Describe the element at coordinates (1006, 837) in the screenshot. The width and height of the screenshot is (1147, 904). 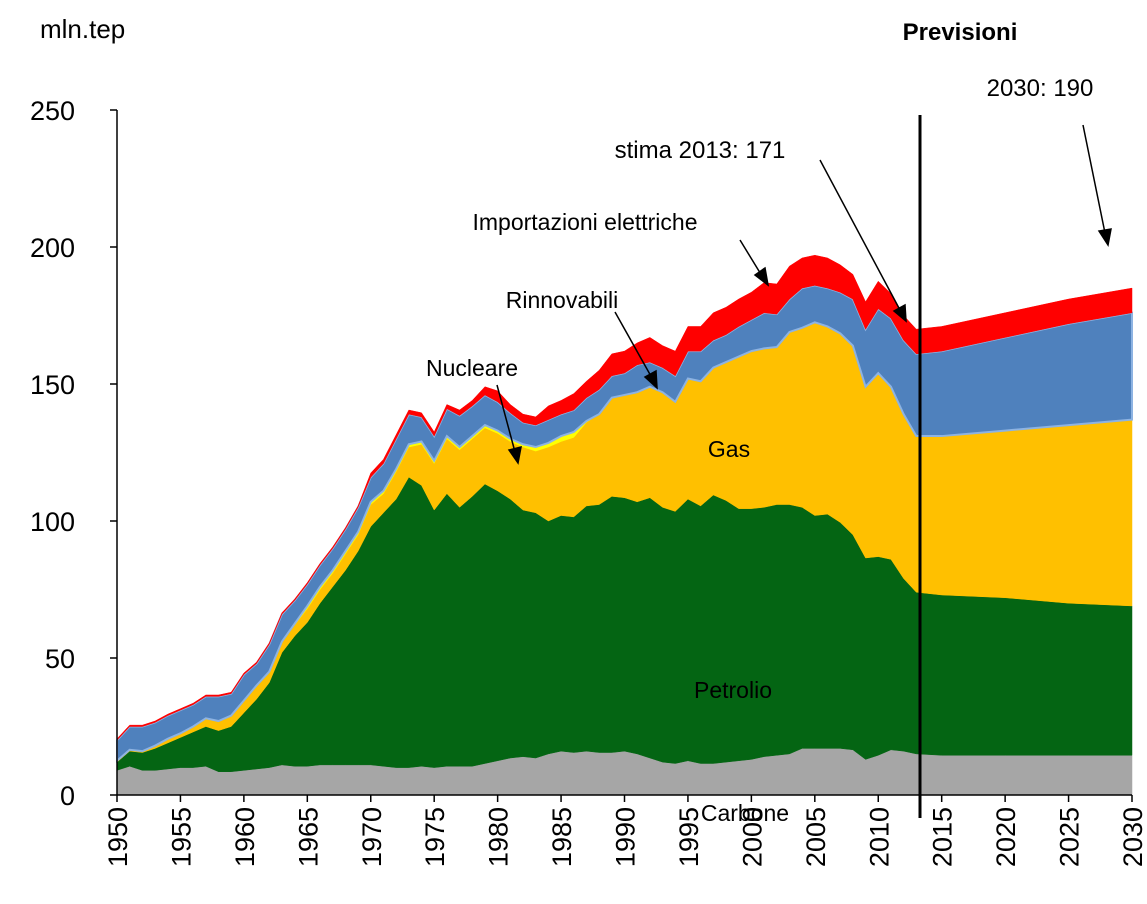
I see `x-tick-label: 2020` at that location.